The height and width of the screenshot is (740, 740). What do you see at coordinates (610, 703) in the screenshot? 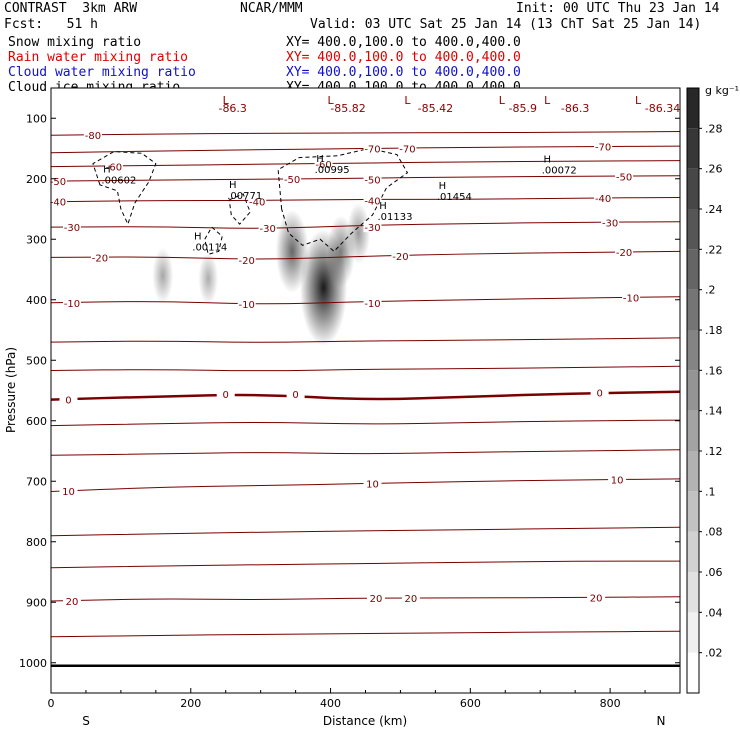
I see `x-tick-label: 800` at bounding box center [610, 703].